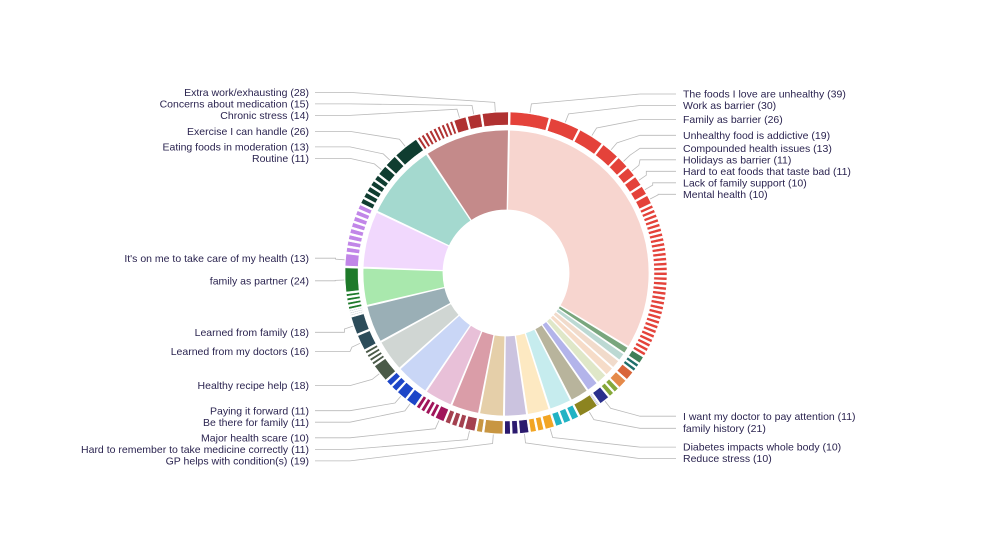 This screenshot has width=991, height=550. What do you see at coordinates (252, 333) in the screenshot?
I see `slice-label: Learned from family (18)` at bounding box center [252, 333].